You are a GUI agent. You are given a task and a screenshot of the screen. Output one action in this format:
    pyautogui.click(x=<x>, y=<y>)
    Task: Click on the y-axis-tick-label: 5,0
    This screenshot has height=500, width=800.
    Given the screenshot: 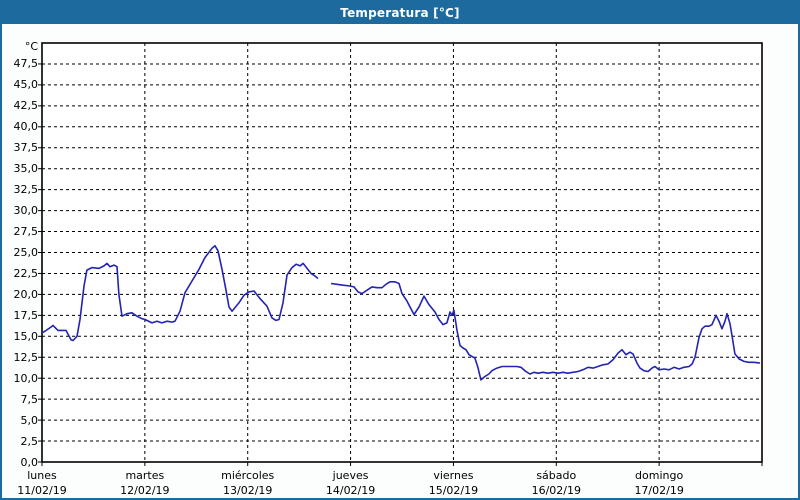 What is the action you would take?
    pyautogui.click(x=29, y=420)
    